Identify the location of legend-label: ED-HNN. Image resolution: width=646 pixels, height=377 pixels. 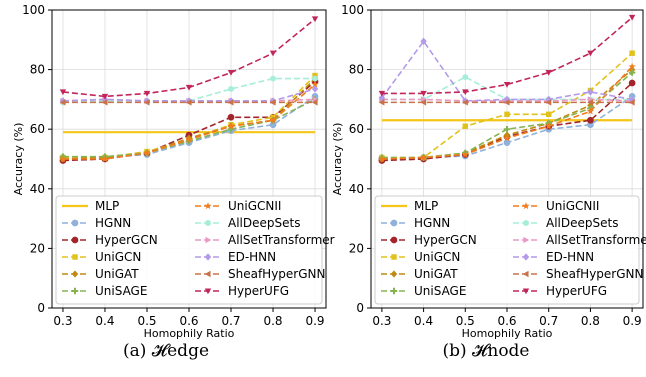
(570, 257).